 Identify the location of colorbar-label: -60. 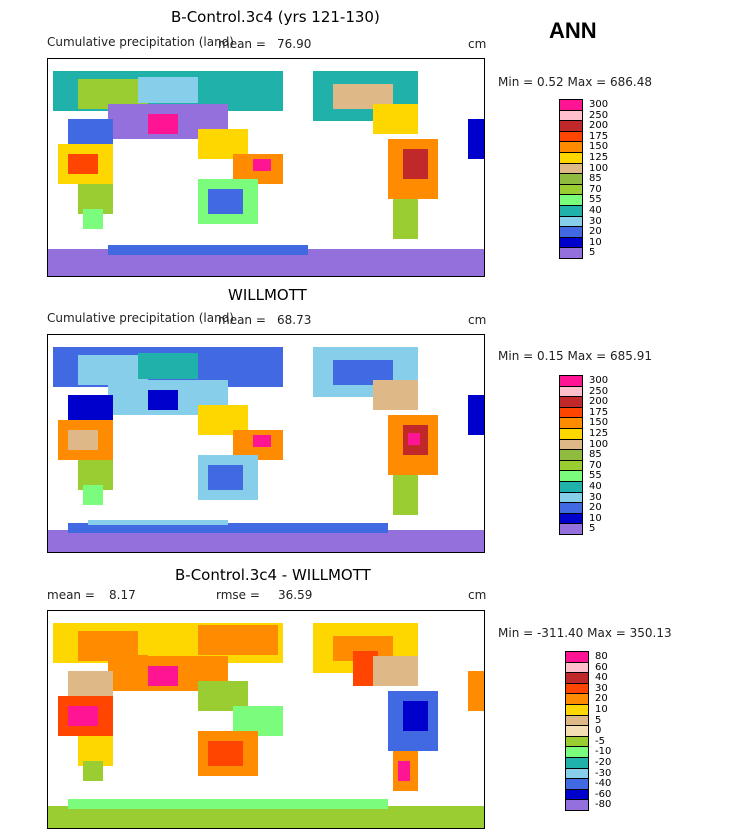
(603, 794).